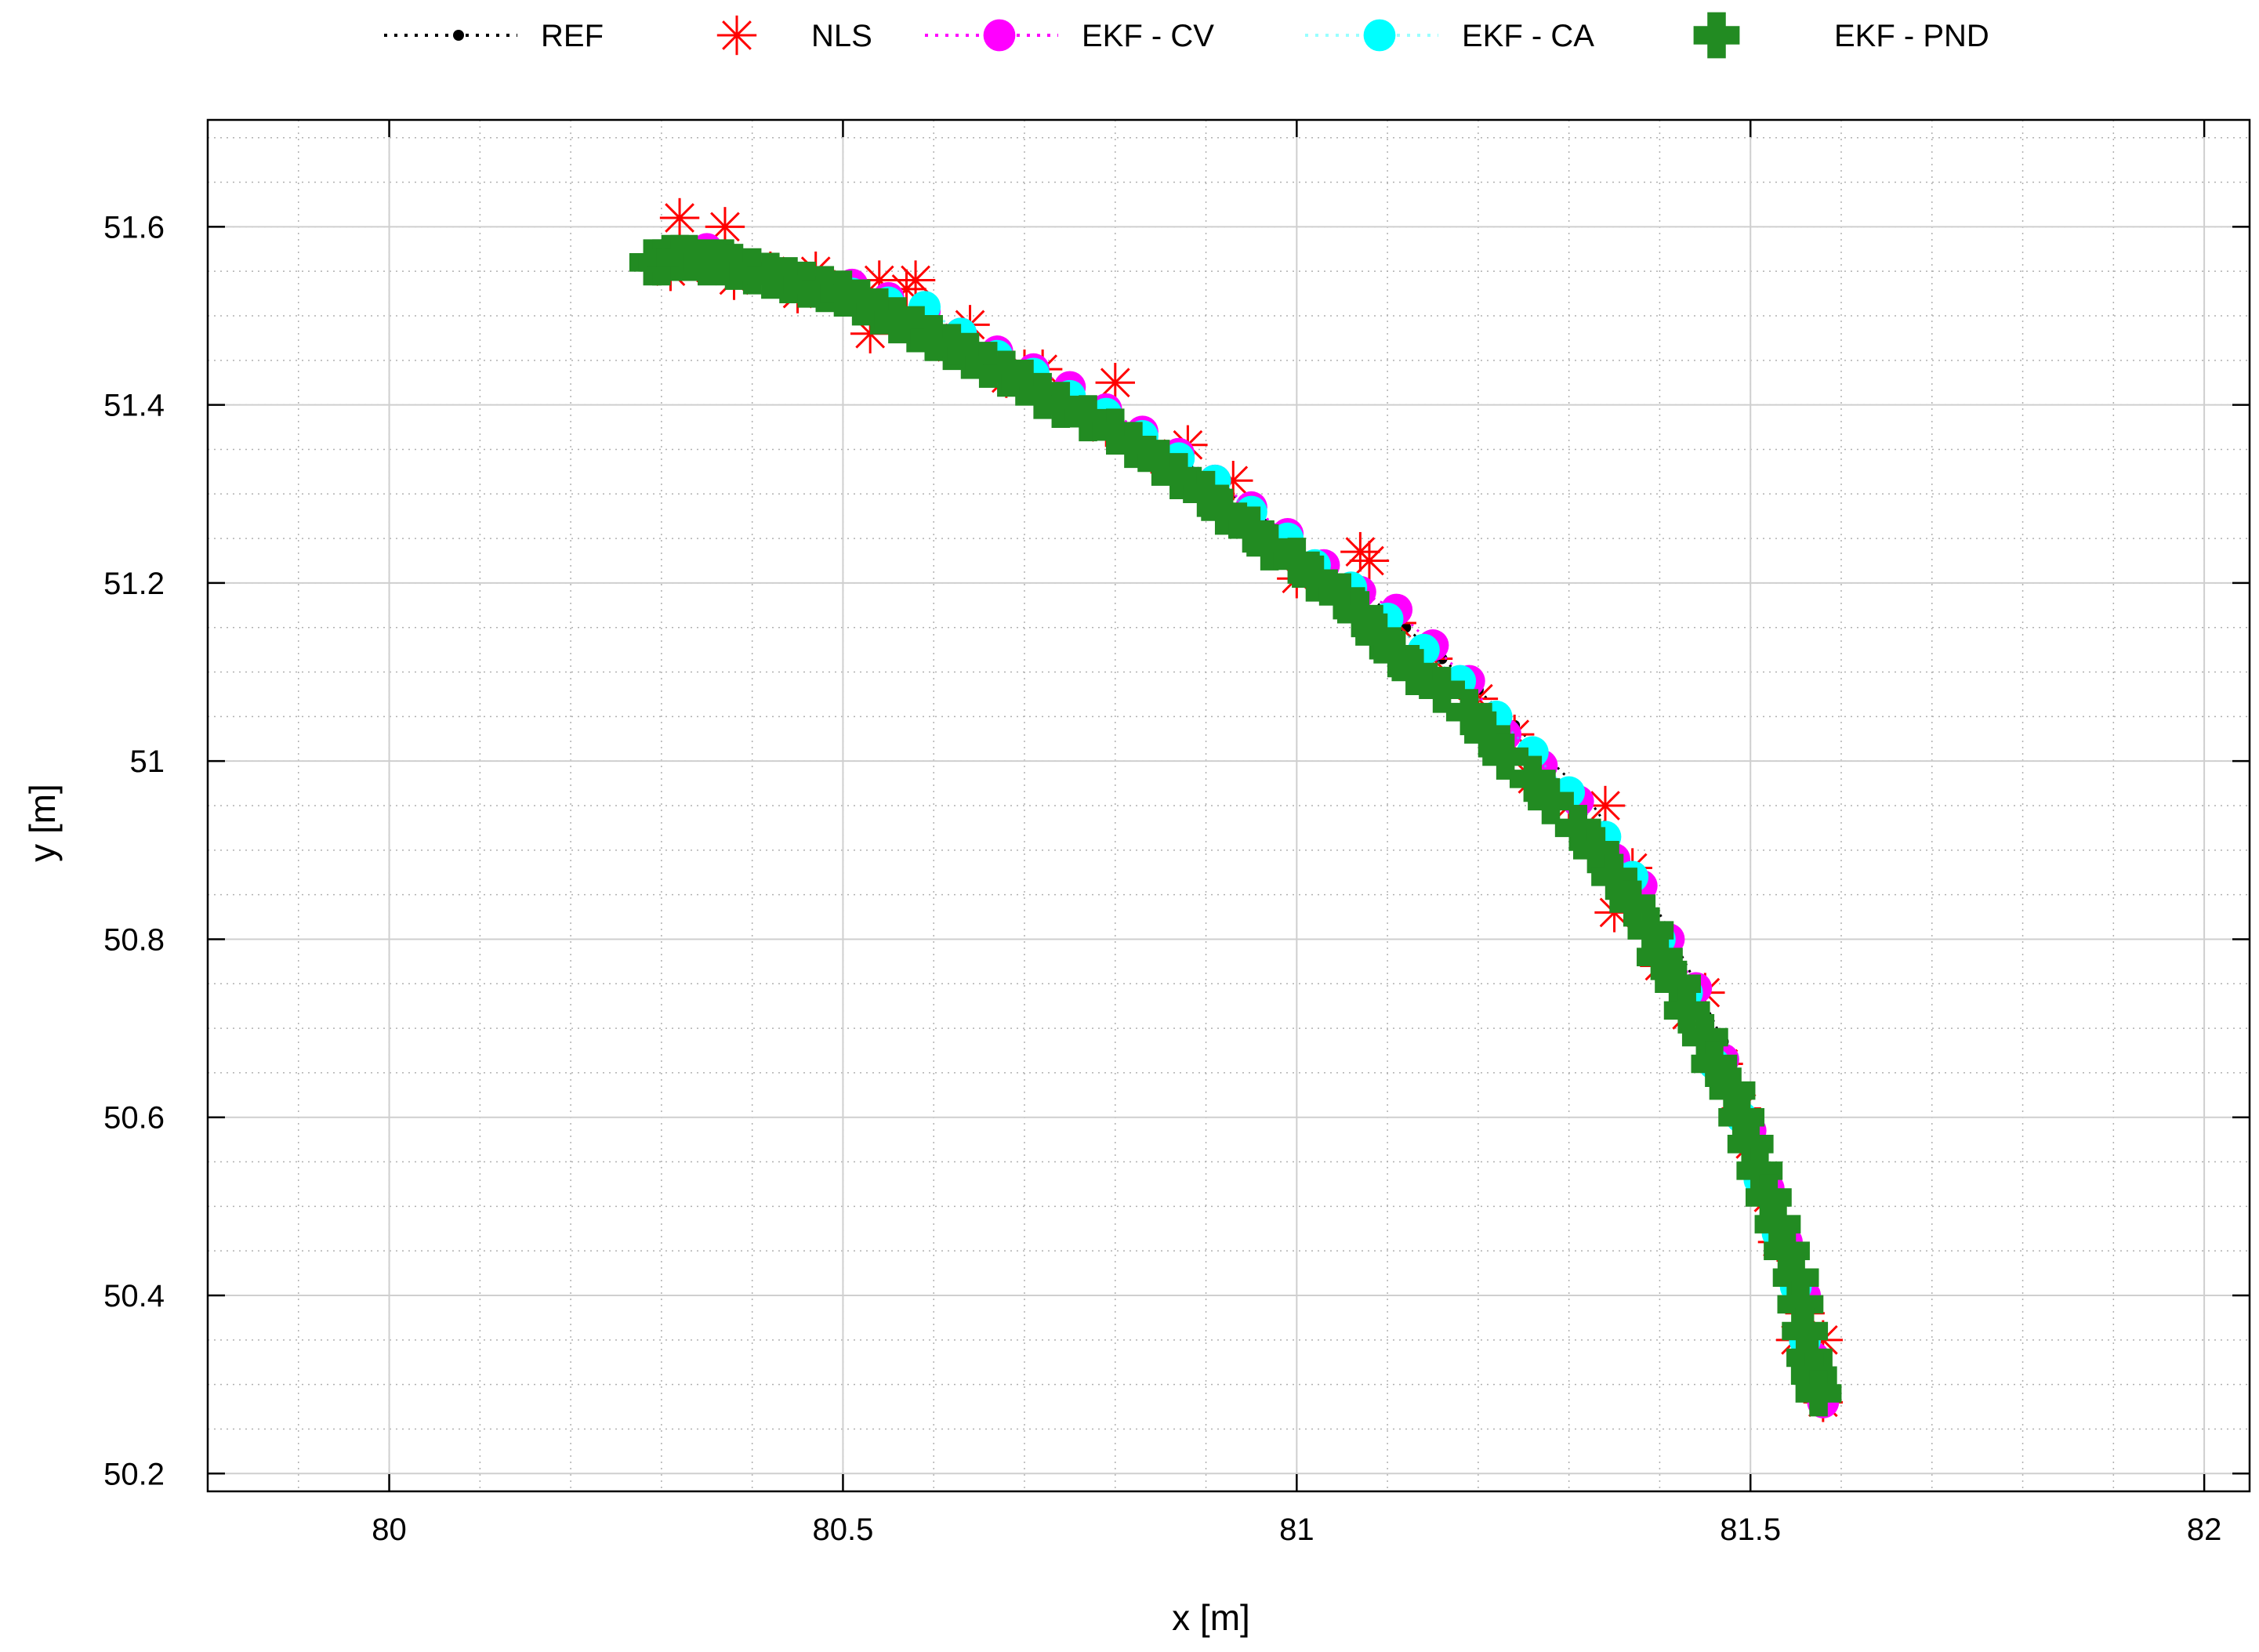  I want to click on x-tick-label: 81, so click(1296, 1530).